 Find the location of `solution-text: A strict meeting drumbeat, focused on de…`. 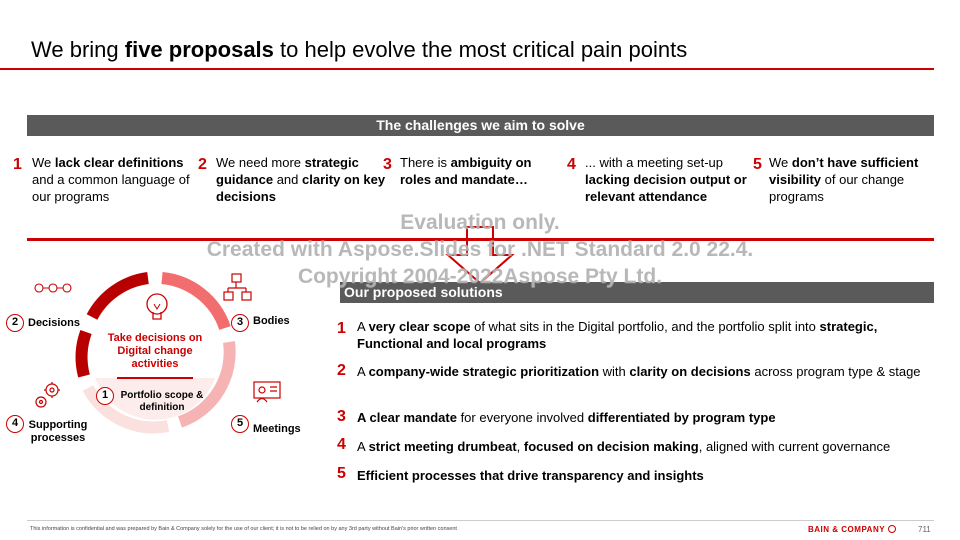

solution-text: A strict meeting drumbeat, focused on de… is located at coordinates (624, 446).